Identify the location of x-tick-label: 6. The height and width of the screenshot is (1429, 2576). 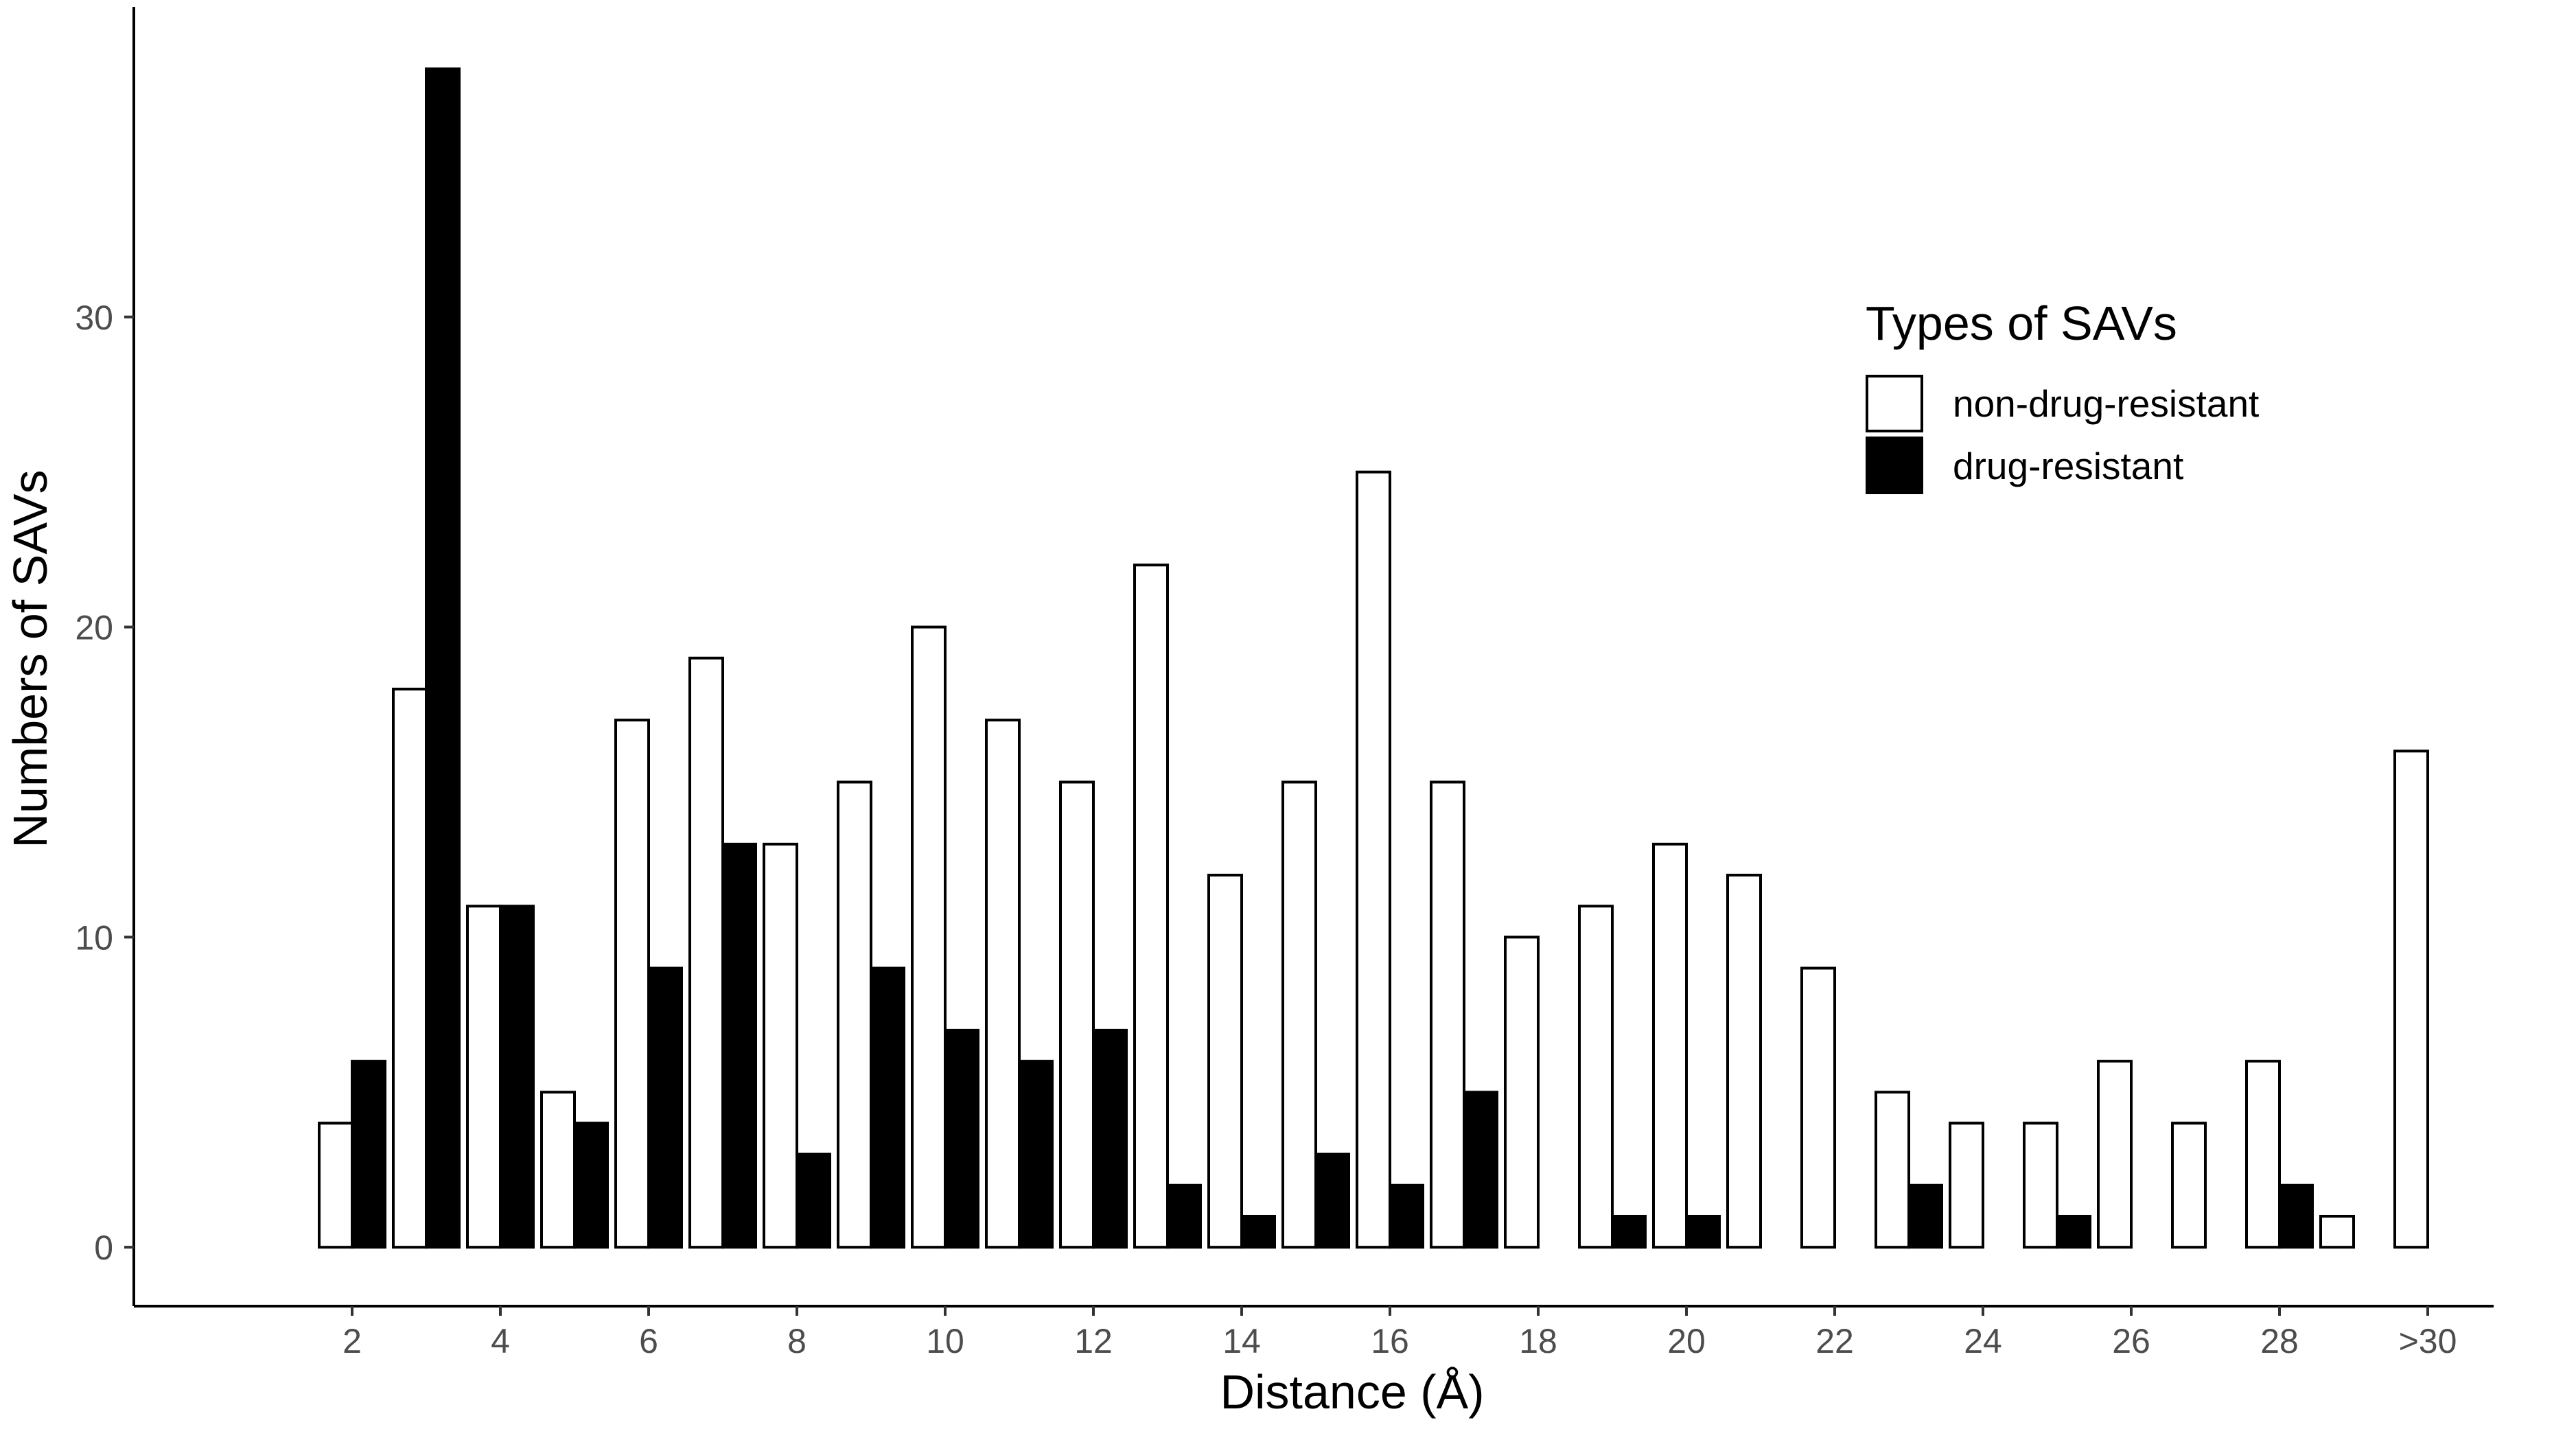
(648, 1341).